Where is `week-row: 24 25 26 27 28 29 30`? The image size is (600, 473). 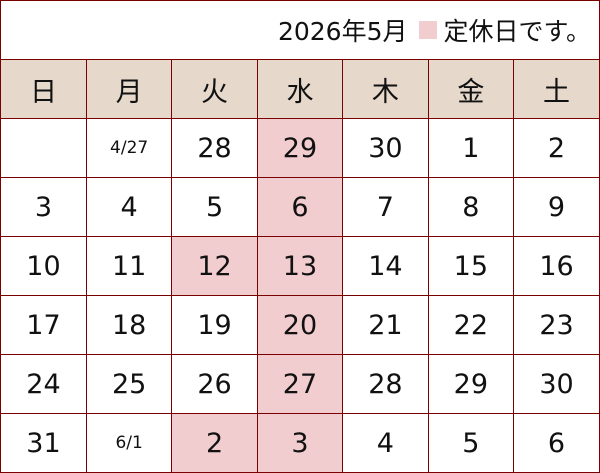 week-row: 24 25 26 27 28 29 30 is located at coordinates (300, 384).